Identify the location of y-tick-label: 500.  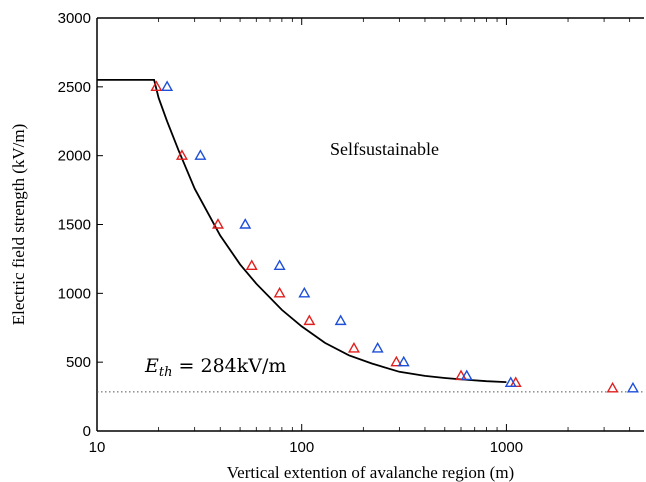
(78, 362).